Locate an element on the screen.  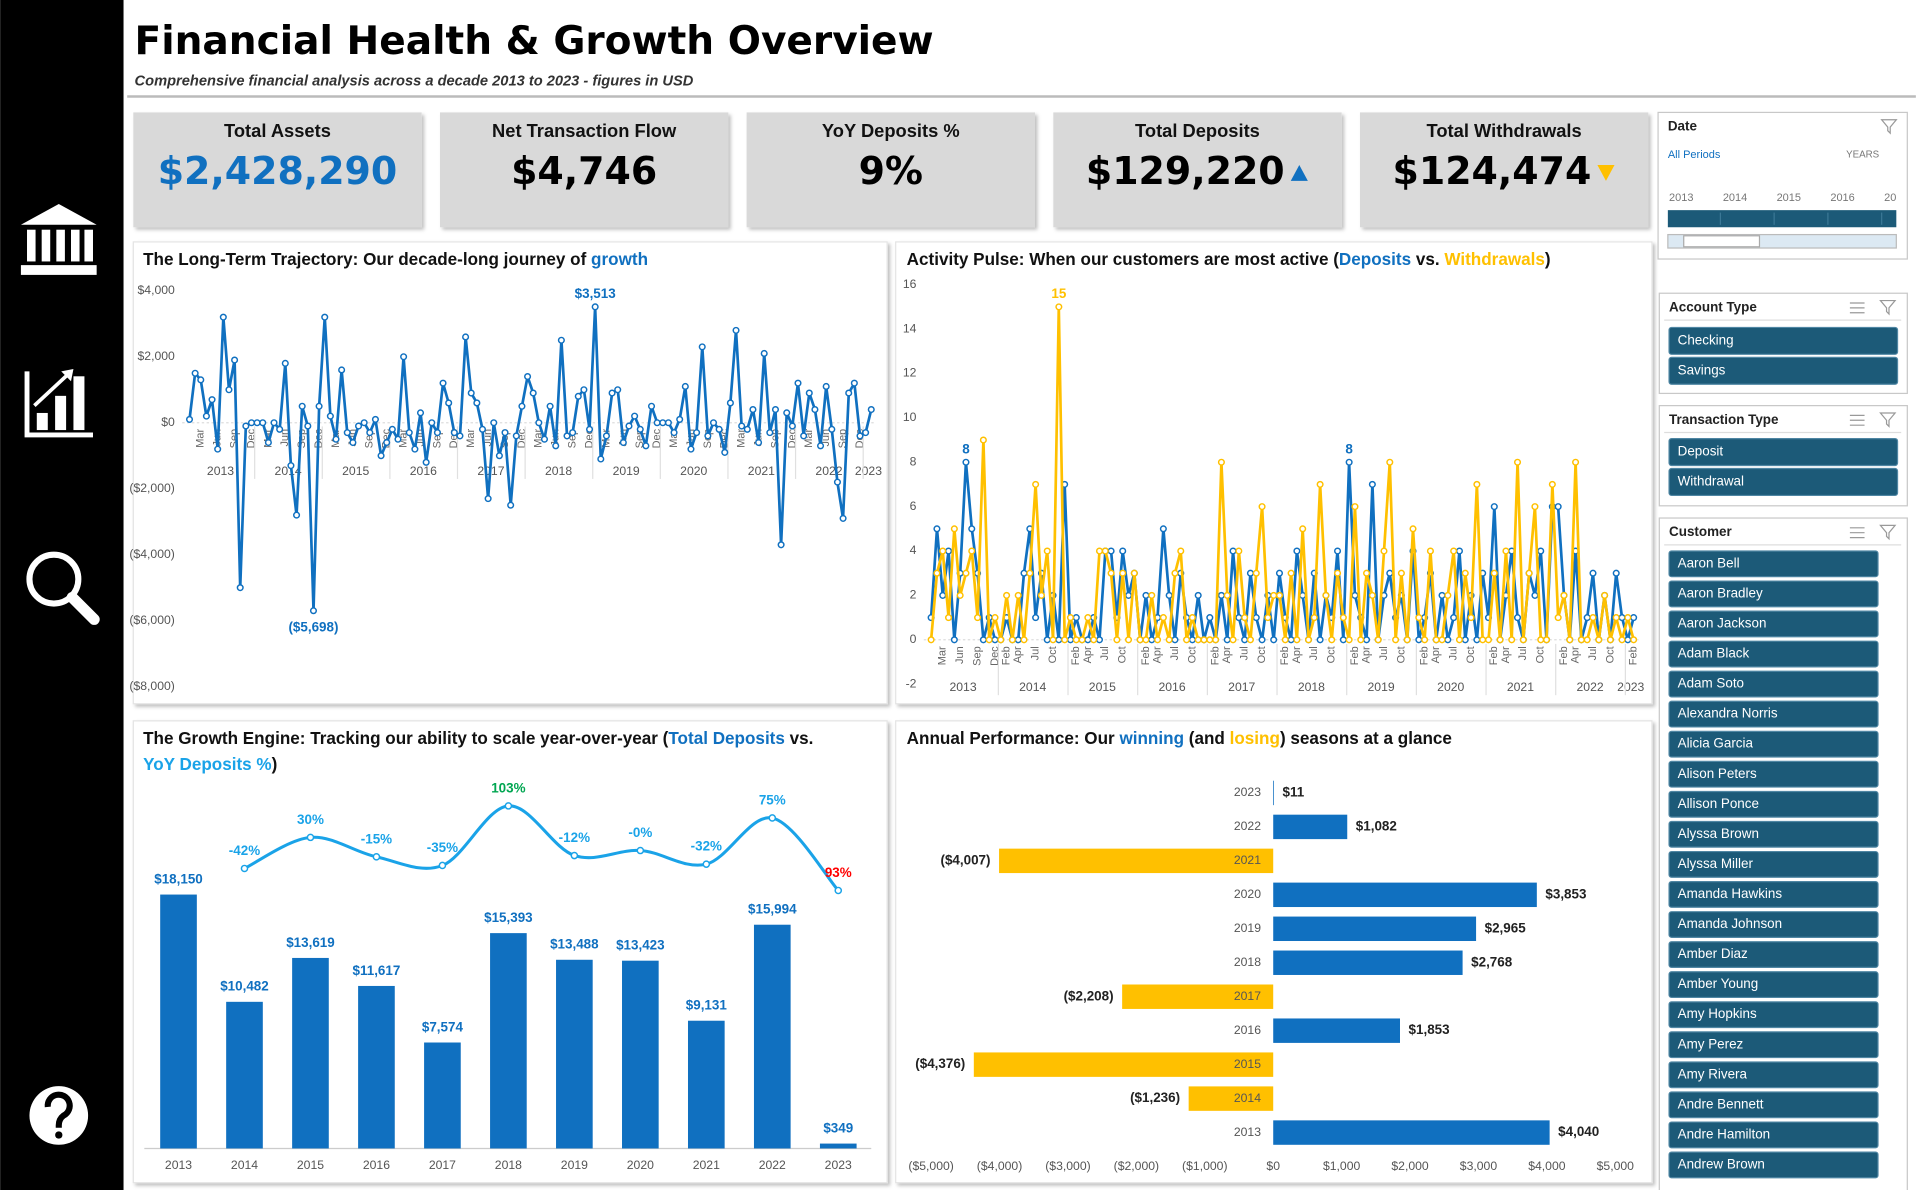
slicer-item-label: Allison Ponce is located at coordinates (1718, 803).